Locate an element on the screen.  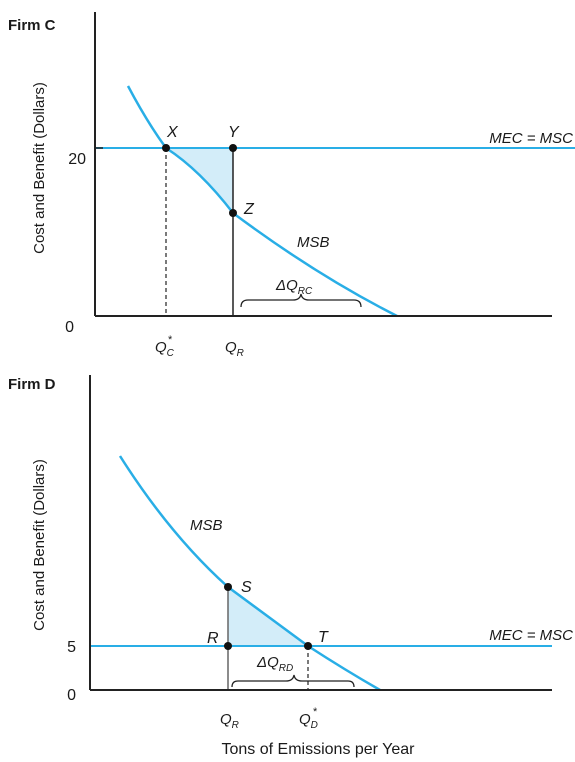
delta-q-rd-label: ΔQRD is located at coordinates (274, 664).